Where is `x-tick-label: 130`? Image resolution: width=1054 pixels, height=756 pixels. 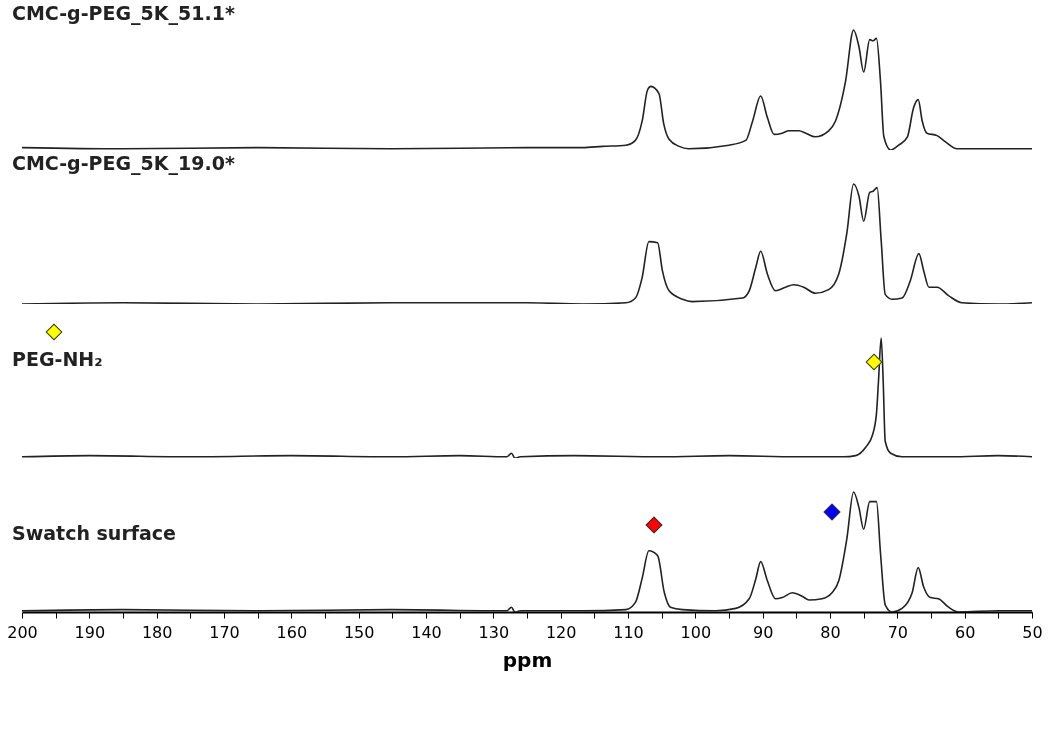
x-tick-label: 130 is located at coordinates (494, 632).